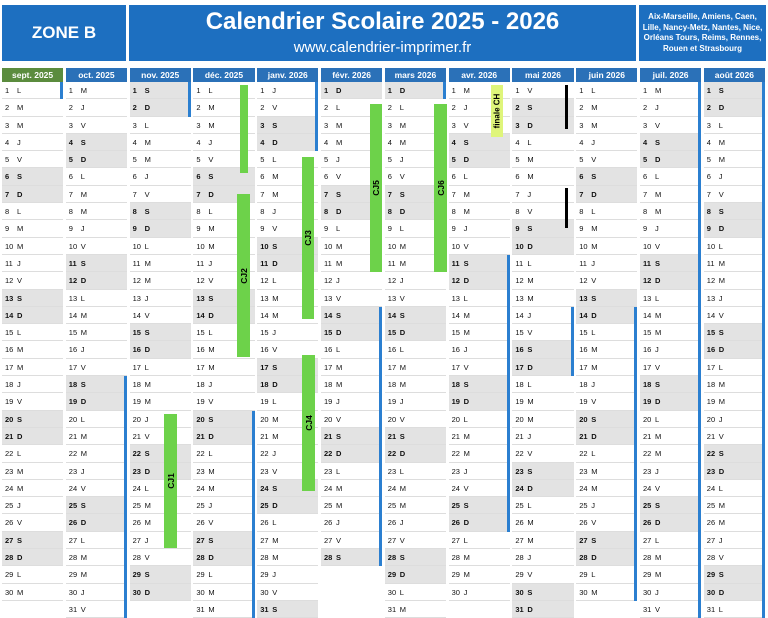 This screenshot has height=618, width=768. What do you see at coordinates (9, 575) in the screenshot?
I see `day-number: 29` at bounding box center [9, 575].